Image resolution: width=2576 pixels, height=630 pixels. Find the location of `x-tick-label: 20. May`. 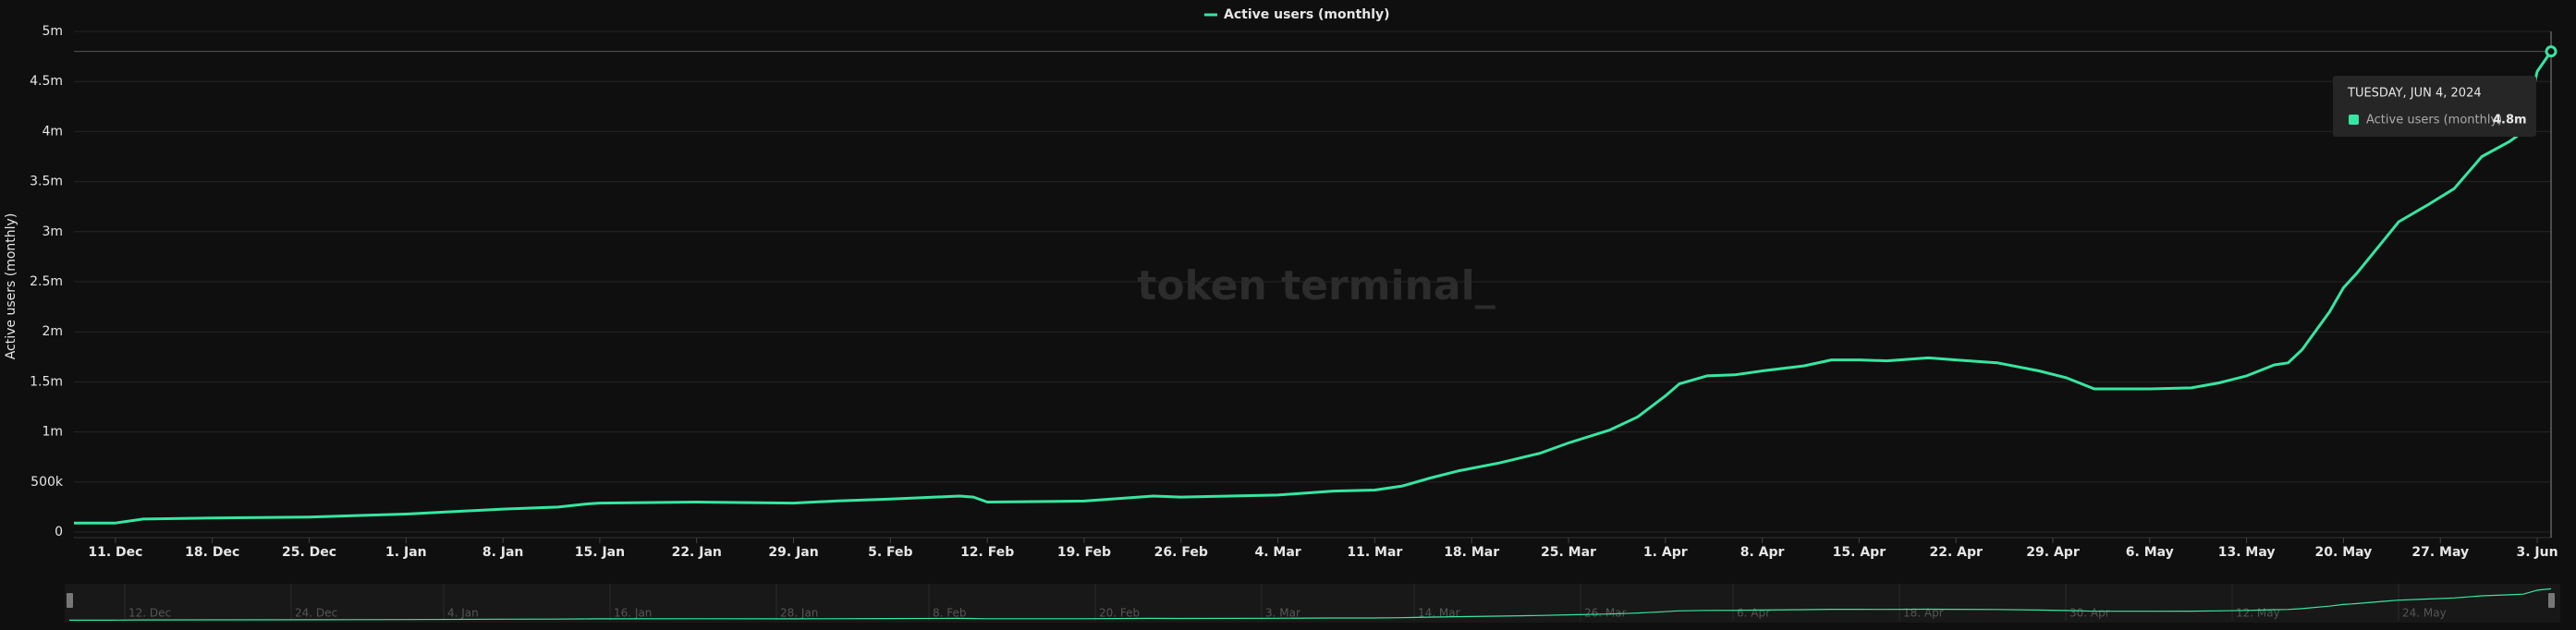

x-tick-label: 20. May is located at coordinates (2344, 552).